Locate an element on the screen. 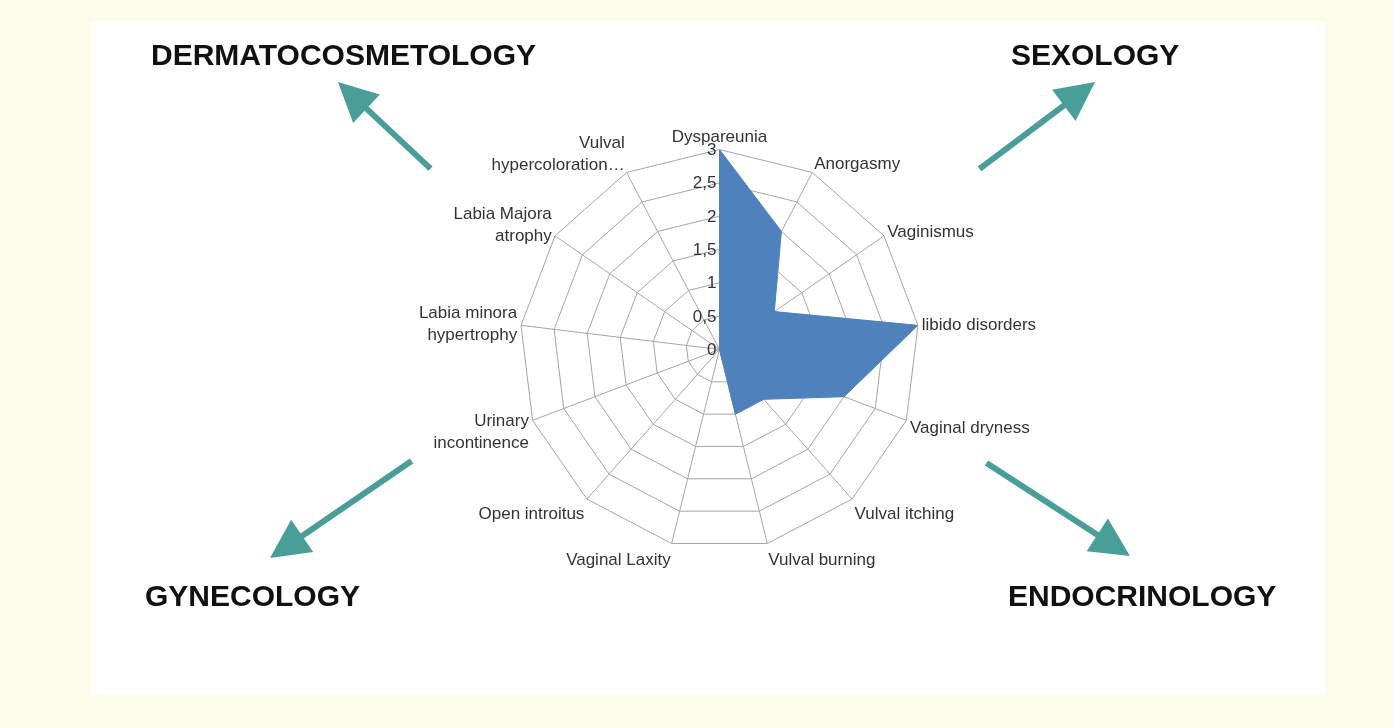 This screenshot has height=728, width=1393. spoke-label: libido disorders is located at coordinates (979, 325).